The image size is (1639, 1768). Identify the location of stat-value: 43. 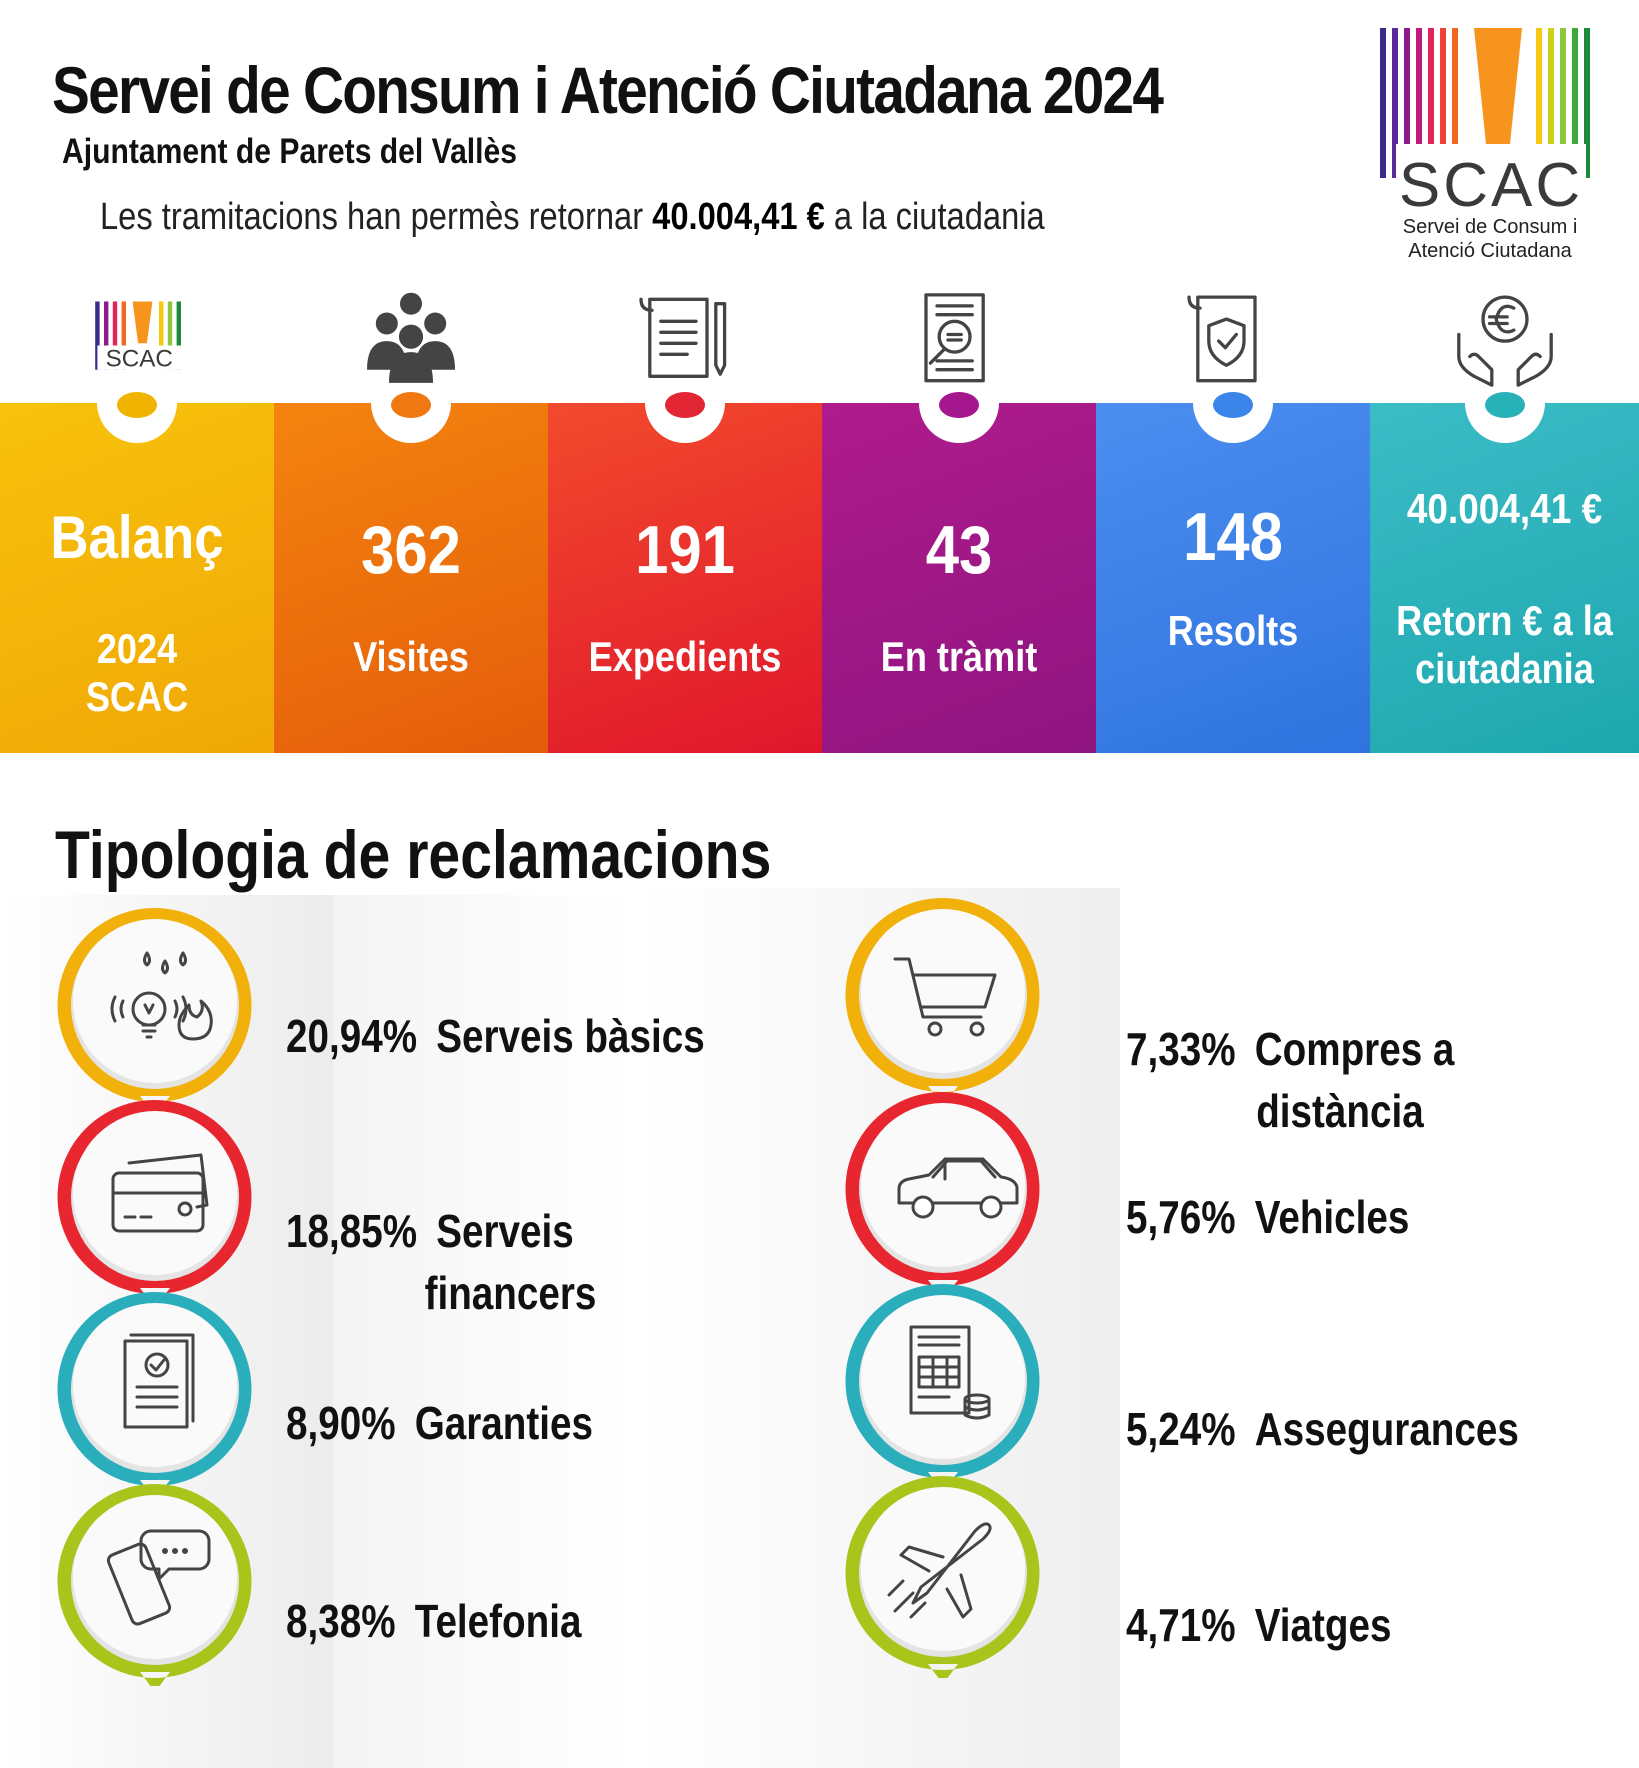
(959, 550).